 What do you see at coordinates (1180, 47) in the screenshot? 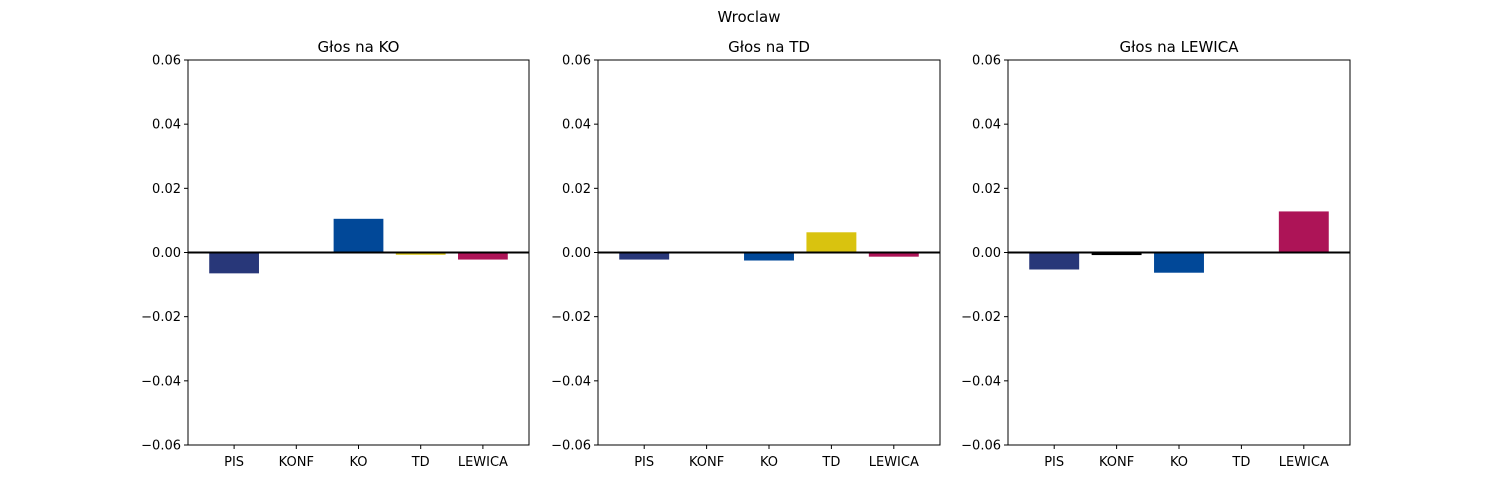
I see `chart-title: Głos na LEWICA` at bounding box center [1180, 47].